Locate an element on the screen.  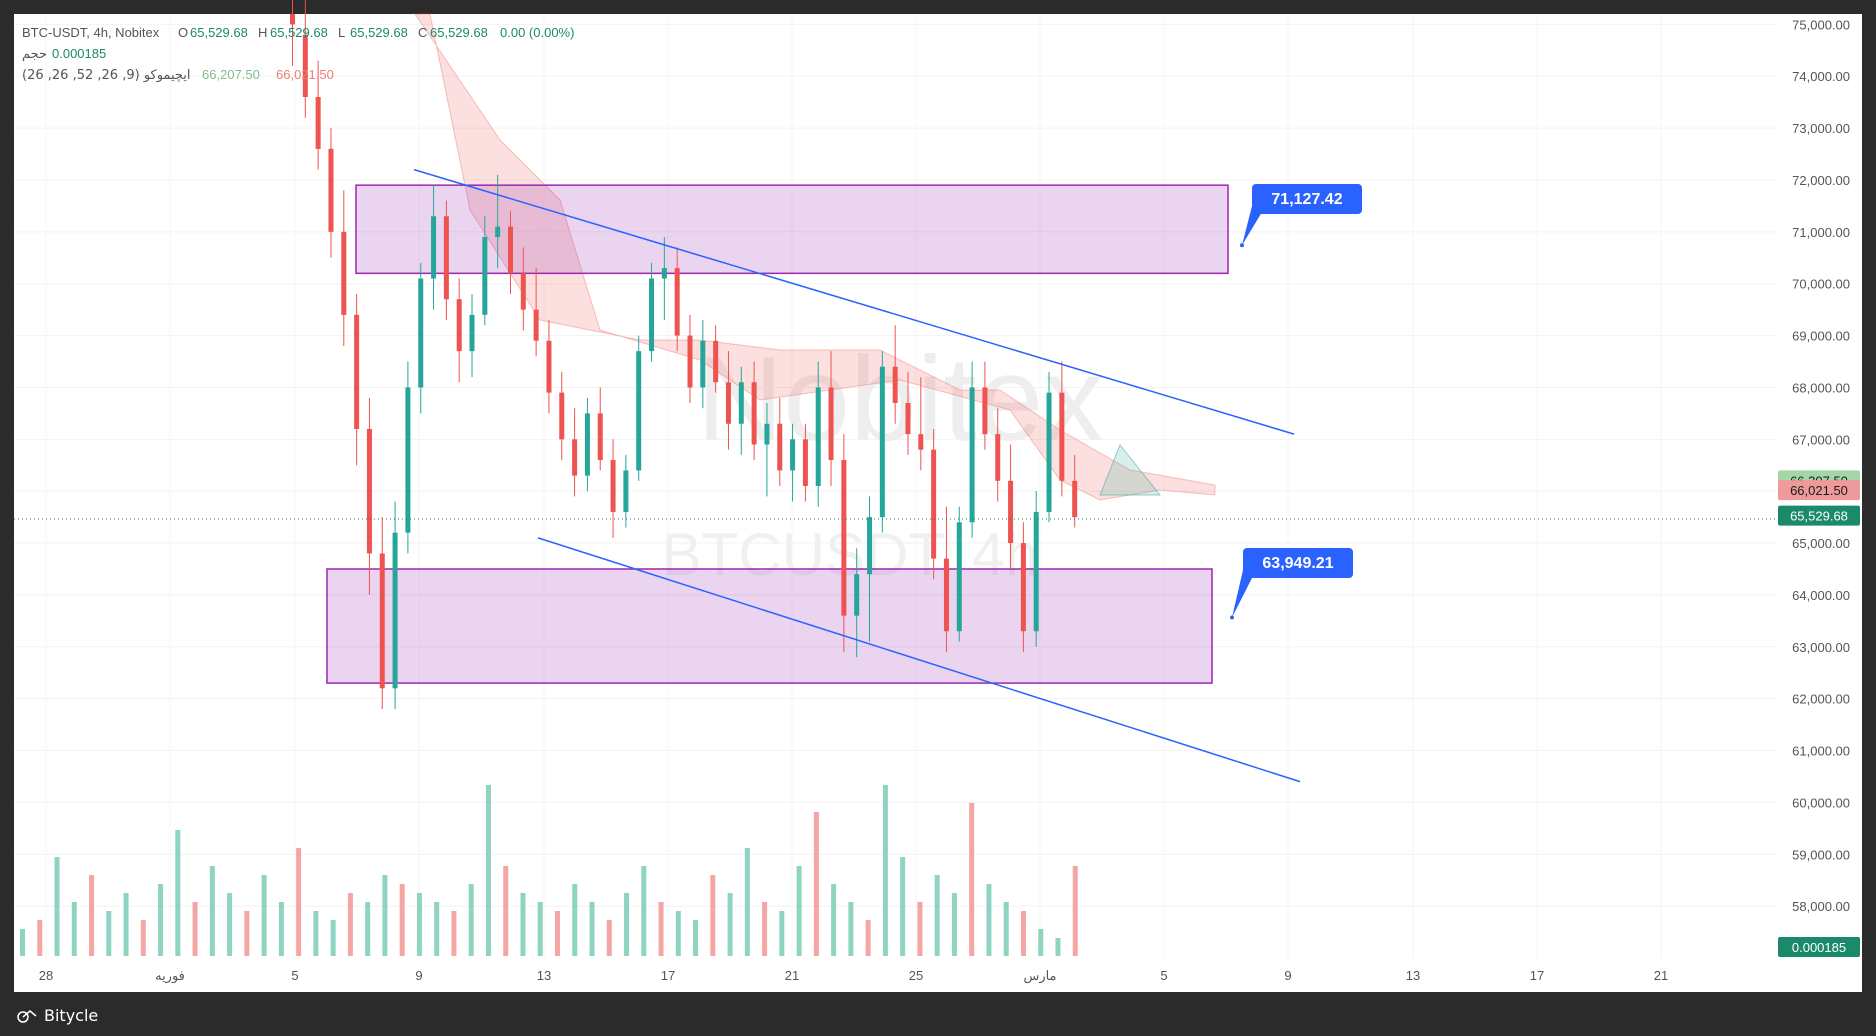
resistance-zone is located at coordinates (792, 229).